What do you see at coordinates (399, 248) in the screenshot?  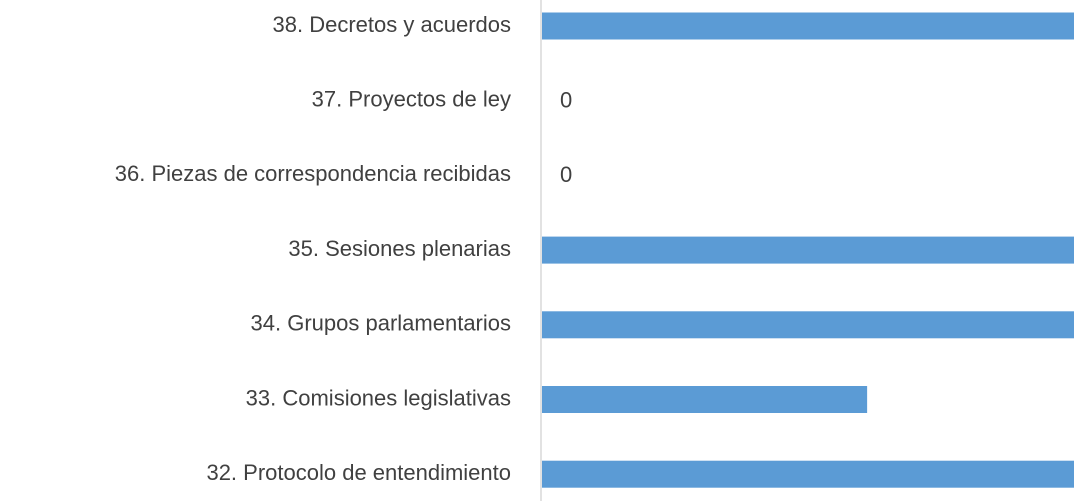 I see `category-label: 35. Sesiones plenarias` at bounding box center [399, 248].